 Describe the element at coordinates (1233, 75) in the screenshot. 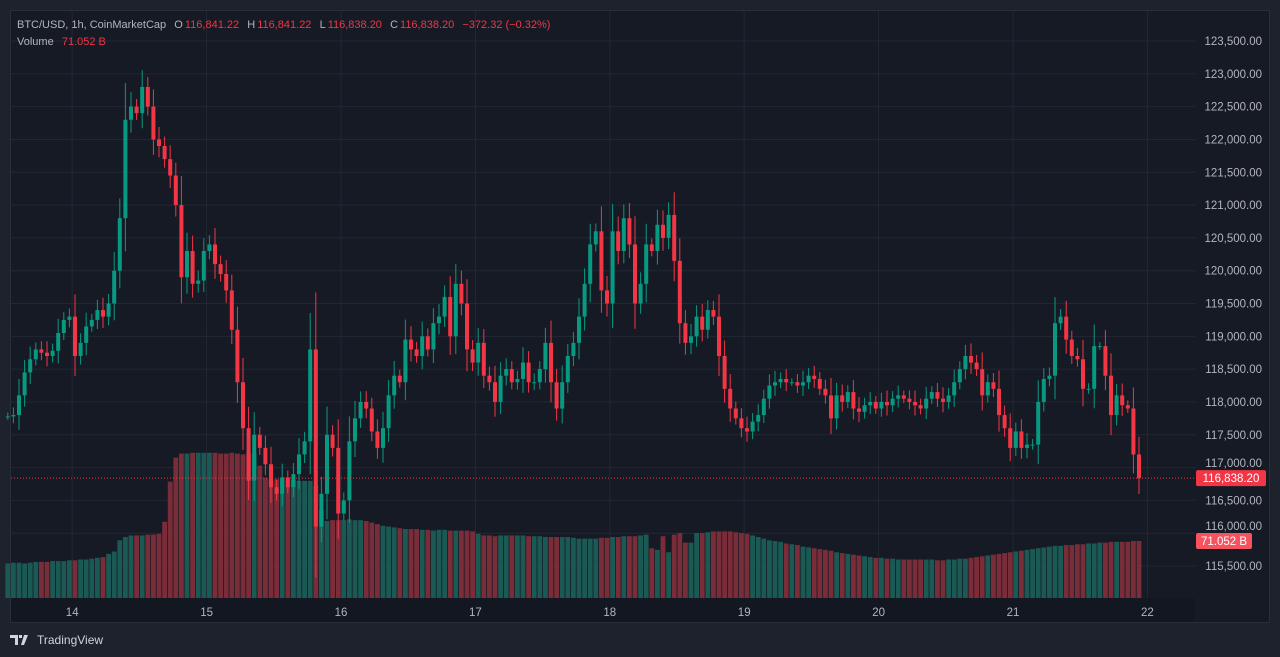

I see `price-tick-label: 123,000.00` at that location.